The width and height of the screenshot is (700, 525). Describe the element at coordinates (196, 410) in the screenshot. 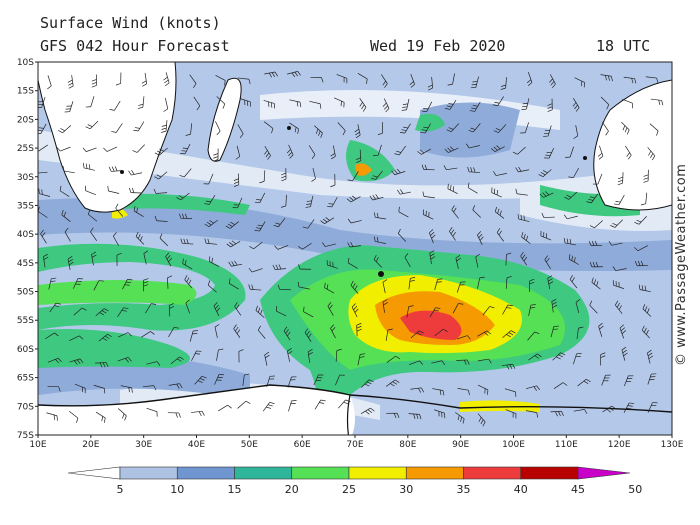

I see `antarctica-landmass` at that location.